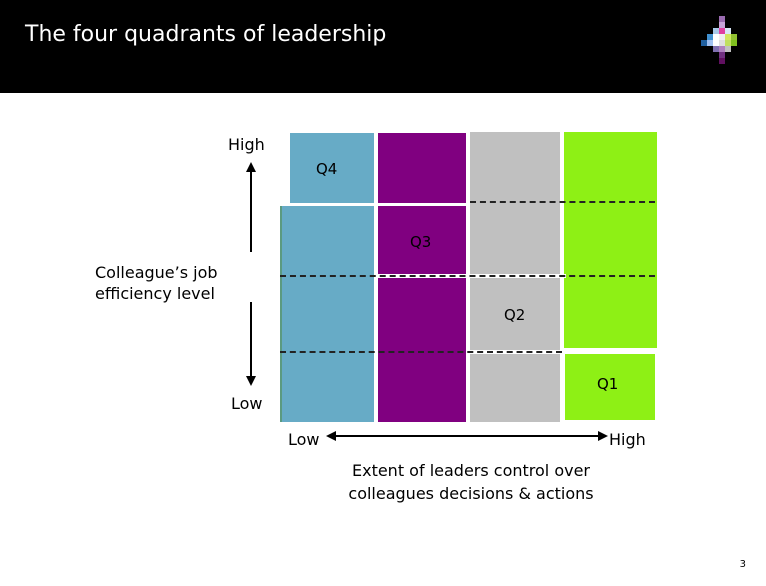 This screenshot has width=766, height=586. What do you see at coordinates (327, 169) in the screenshot?
I see `quadrant-label-q4: Q4` at bounding box center [327, 169].